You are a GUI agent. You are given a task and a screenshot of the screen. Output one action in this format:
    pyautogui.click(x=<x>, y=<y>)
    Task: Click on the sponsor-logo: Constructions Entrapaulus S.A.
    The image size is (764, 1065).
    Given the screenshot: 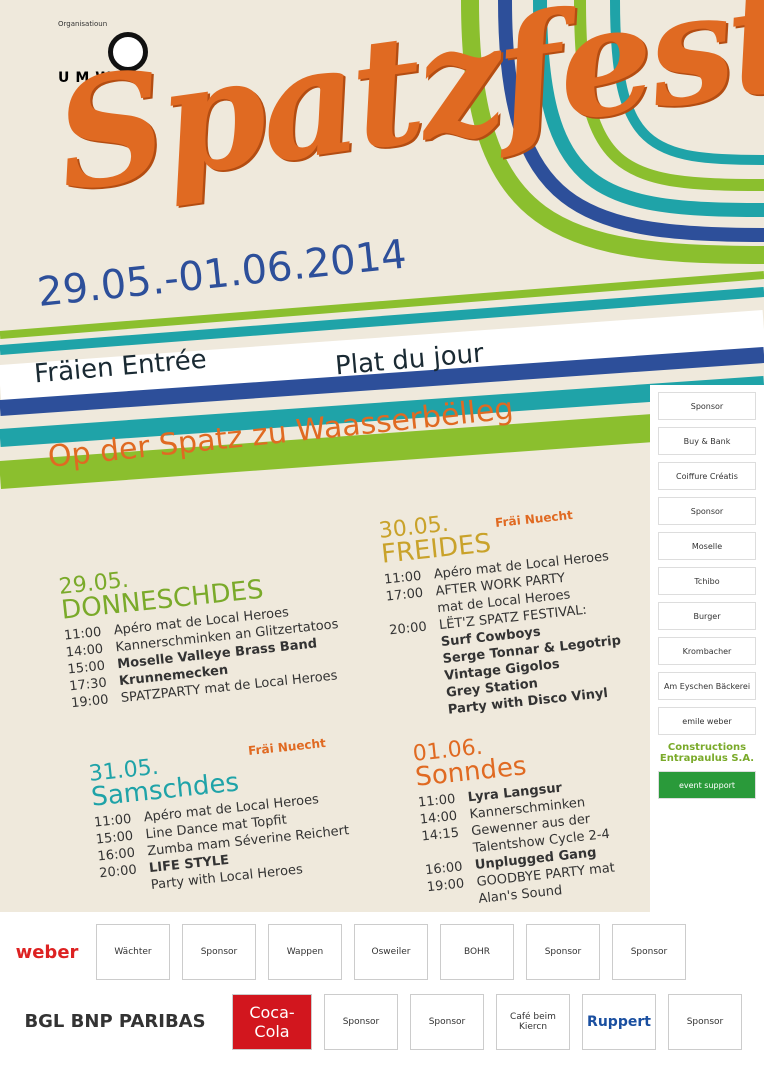 What is the action you would take?
    pyautogui.click(x=707, y=753)
    